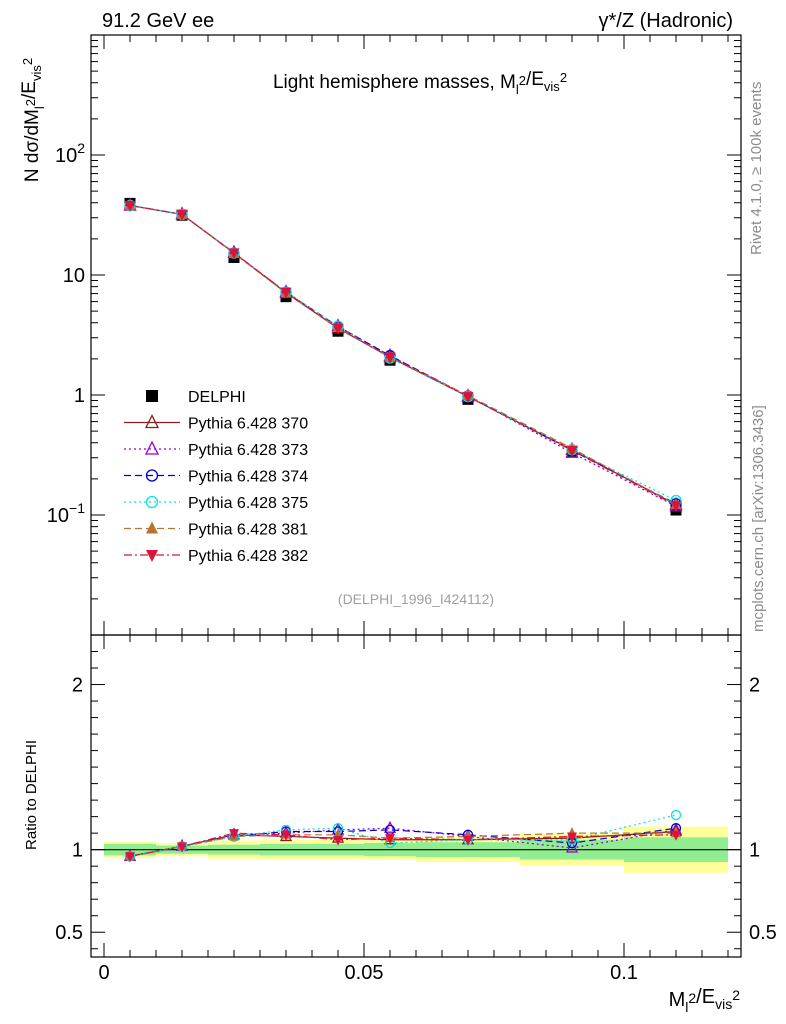 The image size is (786, 1024). I want to click on x-tick-label: 0, so click(103, 973).